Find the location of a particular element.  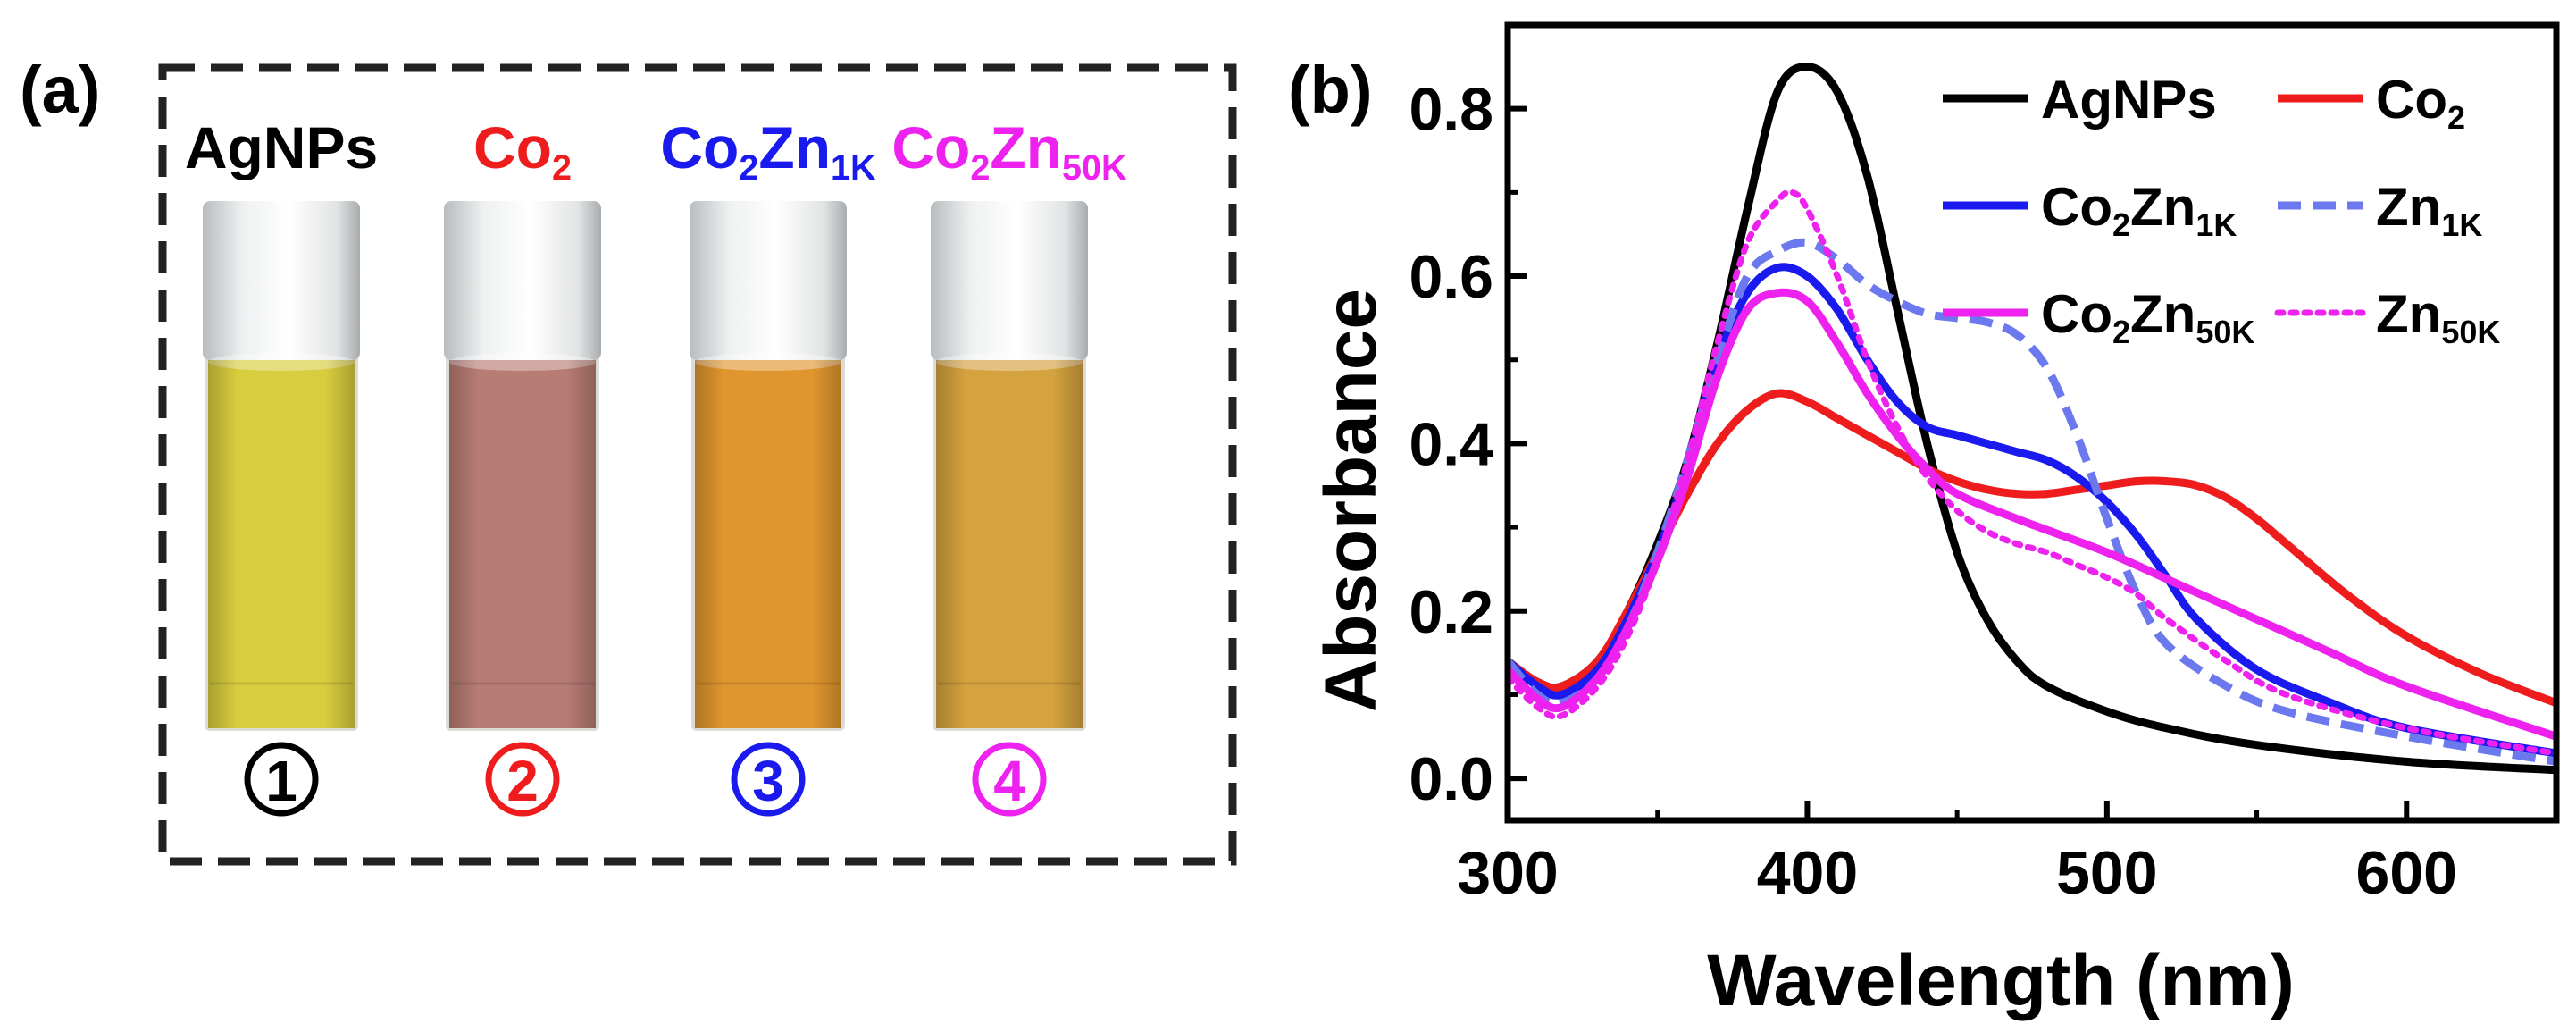

circled-number-1: 1 is located at coordinates (281, 779).